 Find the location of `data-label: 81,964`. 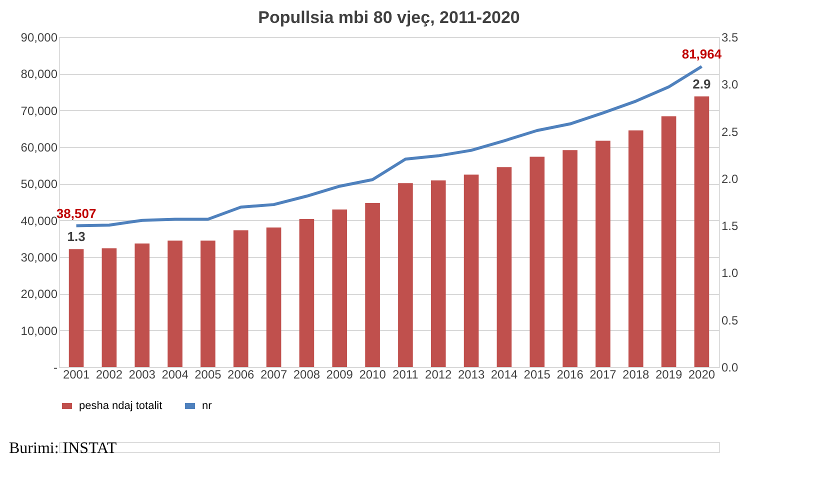

data-label: 81,964 is located at coordinates (702, 54).